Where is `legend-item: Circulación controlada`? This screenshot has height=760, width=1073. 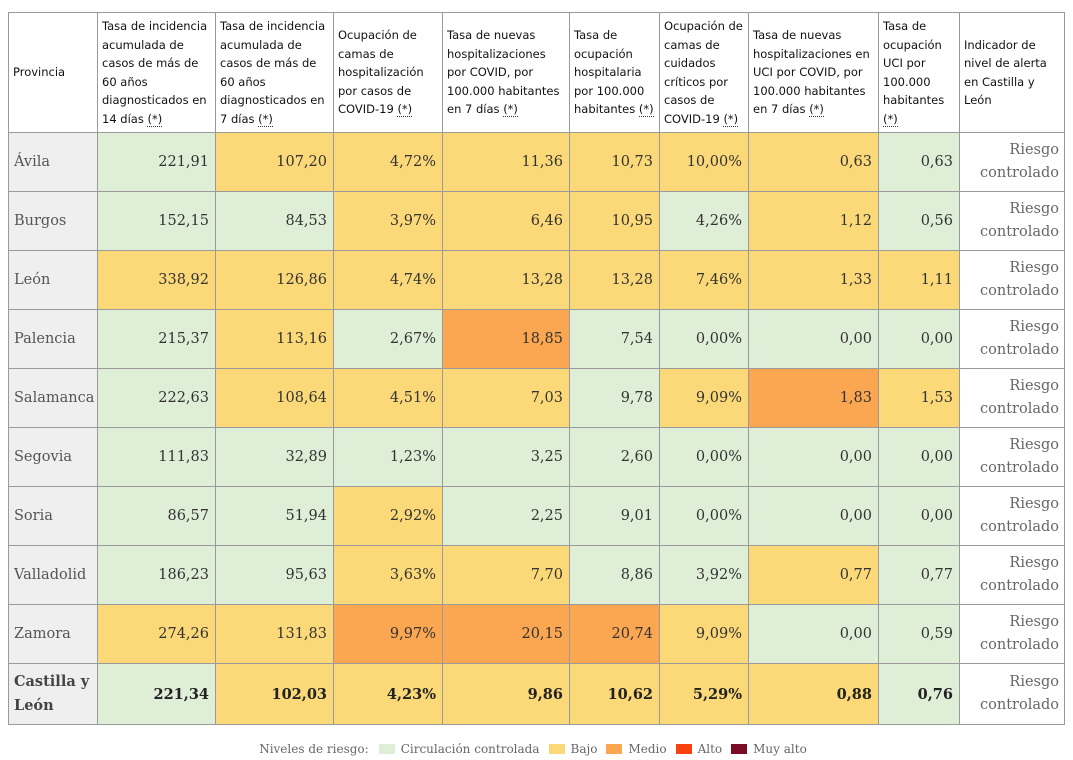
legend-item: Circulación controlada is located at coordinates (459, 749).